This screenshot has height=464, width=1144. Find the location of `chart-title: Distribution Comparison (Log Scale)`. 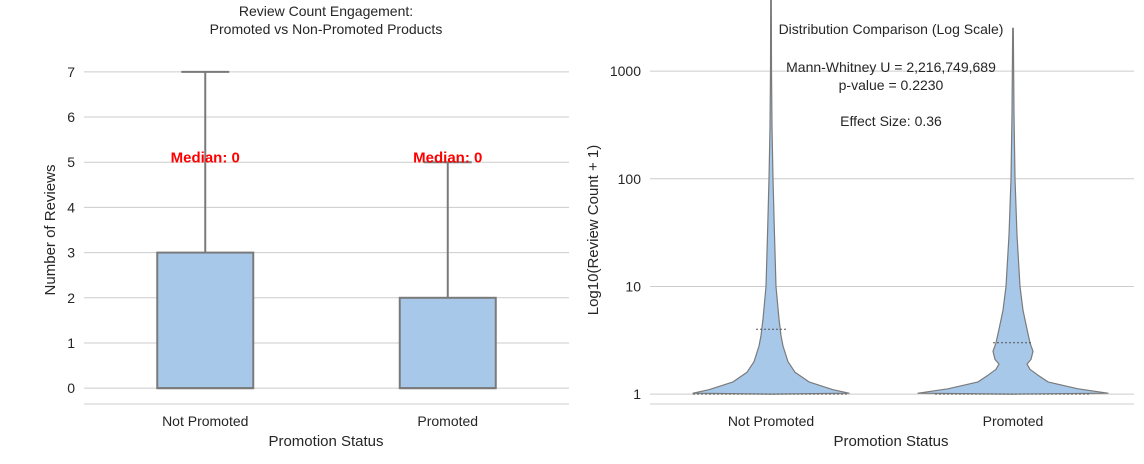

chart-title: Distribution Comparison (Log Scale) is located at coordinates (891, 29).